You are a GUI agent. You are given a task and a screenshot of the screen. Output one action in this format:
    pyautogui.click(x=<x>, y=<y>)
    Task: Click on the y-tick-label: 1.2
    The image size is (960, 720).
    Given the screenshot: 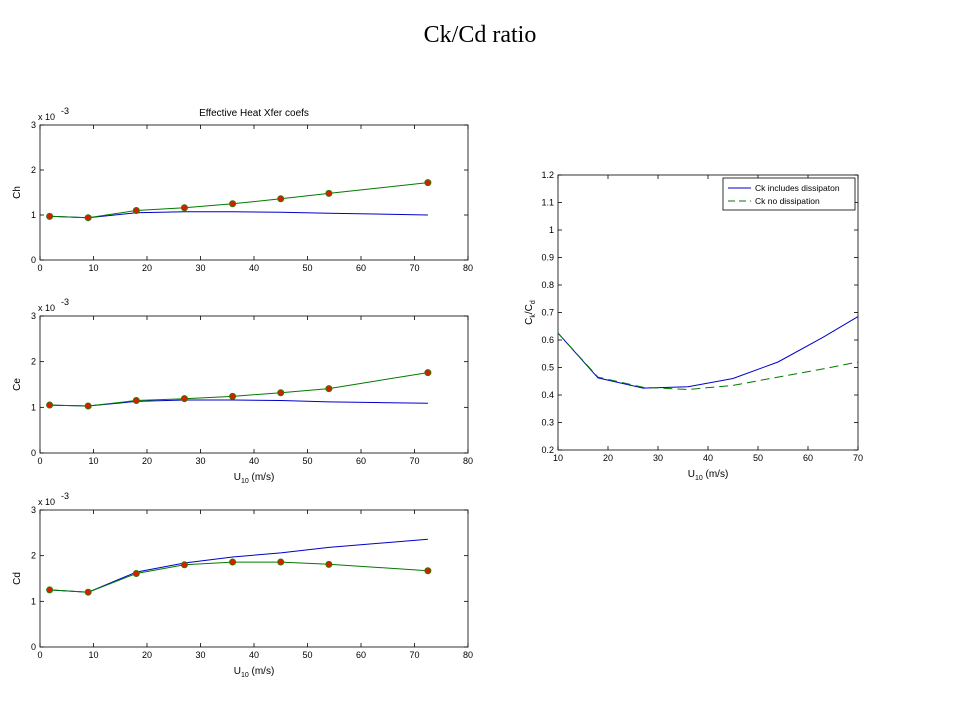 What is the action you would take?
    pyautogui.click(x=547, y=175)
    